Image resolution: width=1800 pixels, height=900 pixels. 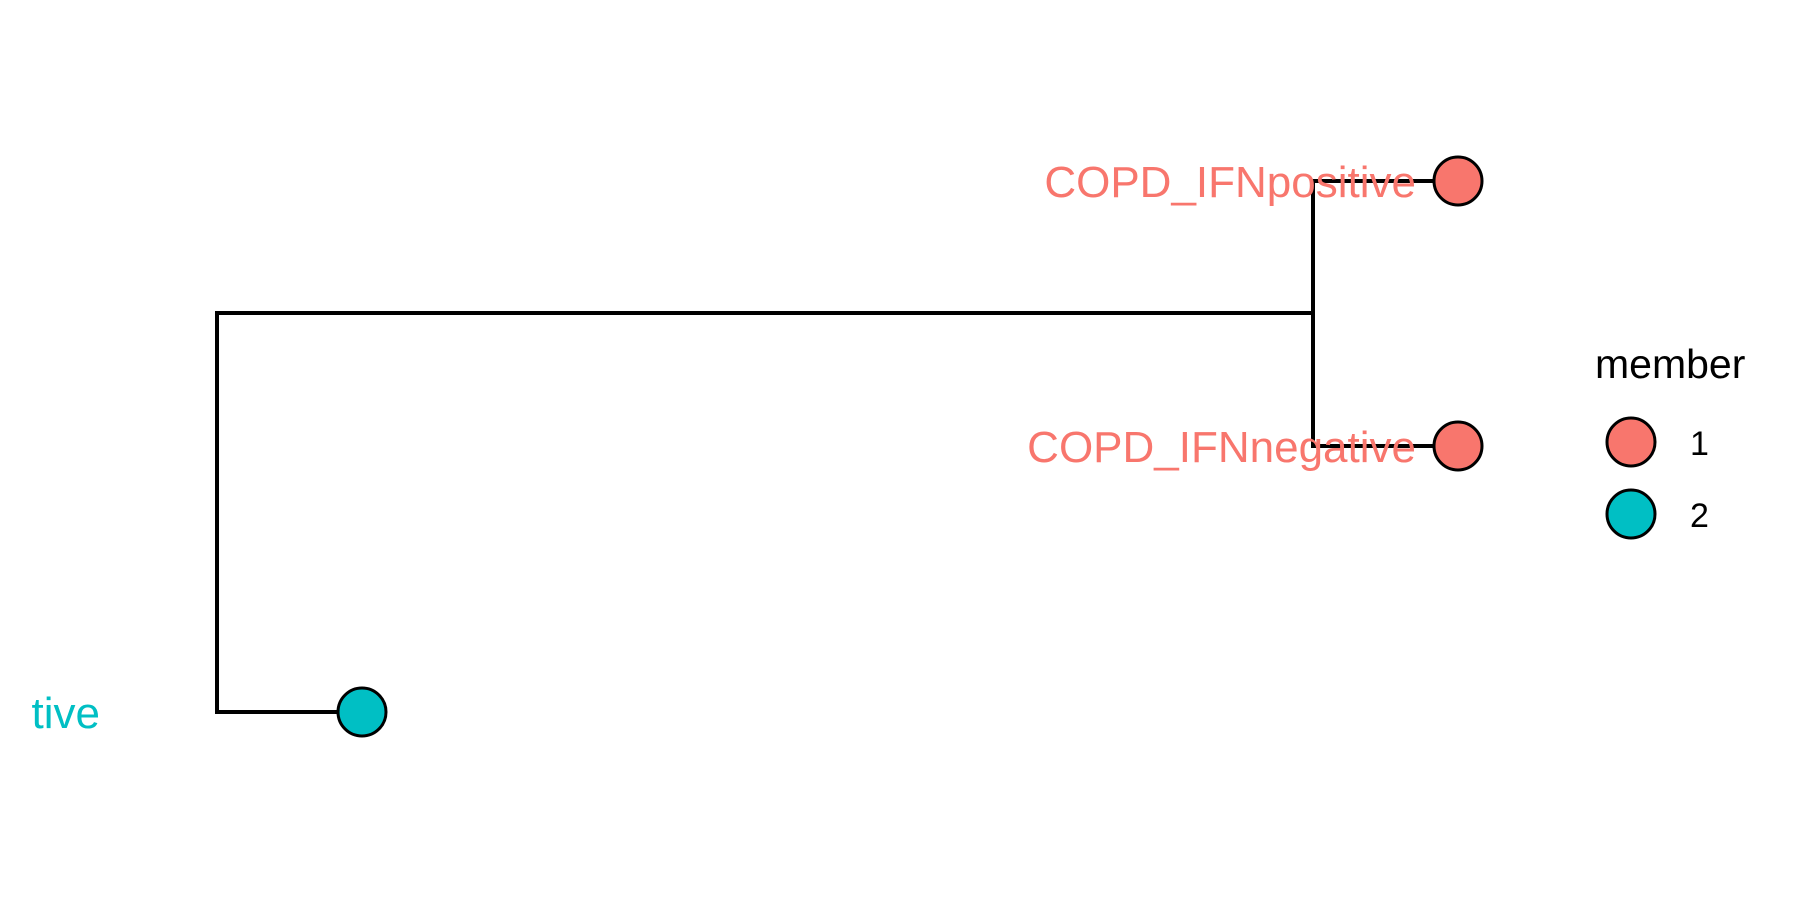 What do you see at coordinates (1221, 447) in the screenshot?
I see `tip-label-ifnnegative: COPD_IFNnegative` at bounding box center [1221, 447].